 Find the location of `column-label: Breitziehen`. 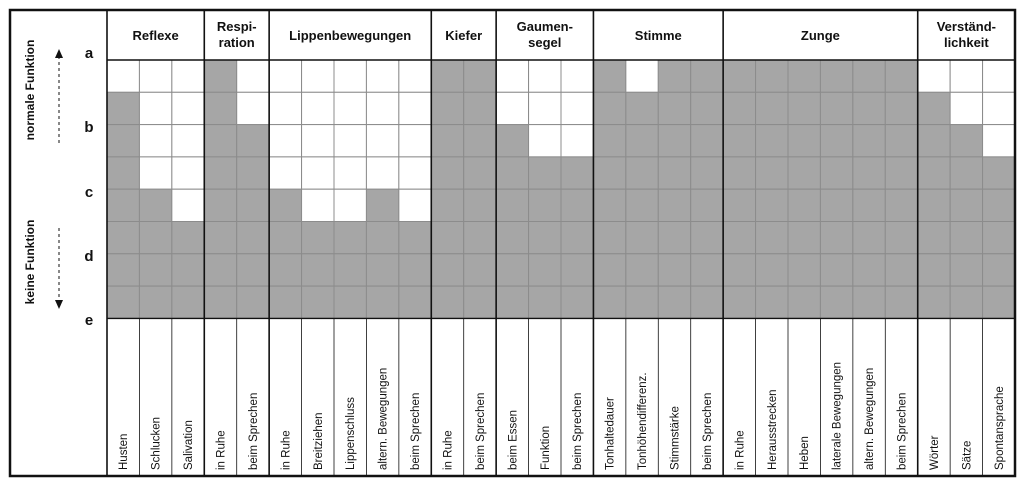

column-label: Breitziehen is located at coordinates (319, 441).